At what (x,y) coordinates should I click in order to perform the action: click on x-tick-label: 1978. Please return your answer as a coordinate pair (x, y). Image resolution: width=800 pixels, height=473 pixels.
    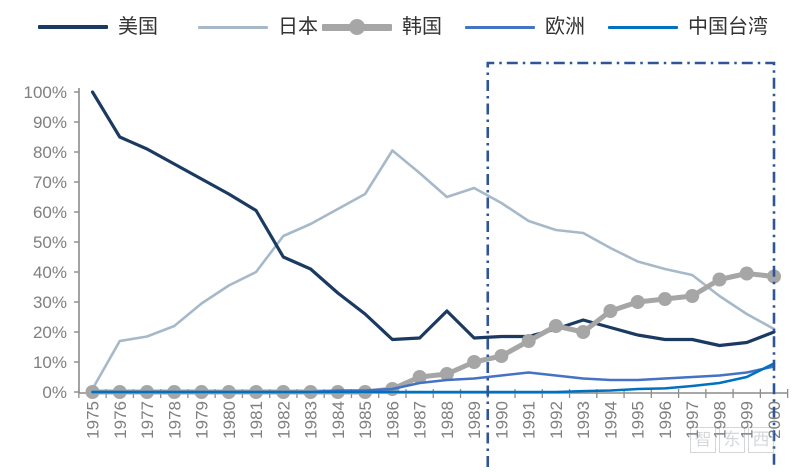
    Looking at the image, I should click on (174, 420).